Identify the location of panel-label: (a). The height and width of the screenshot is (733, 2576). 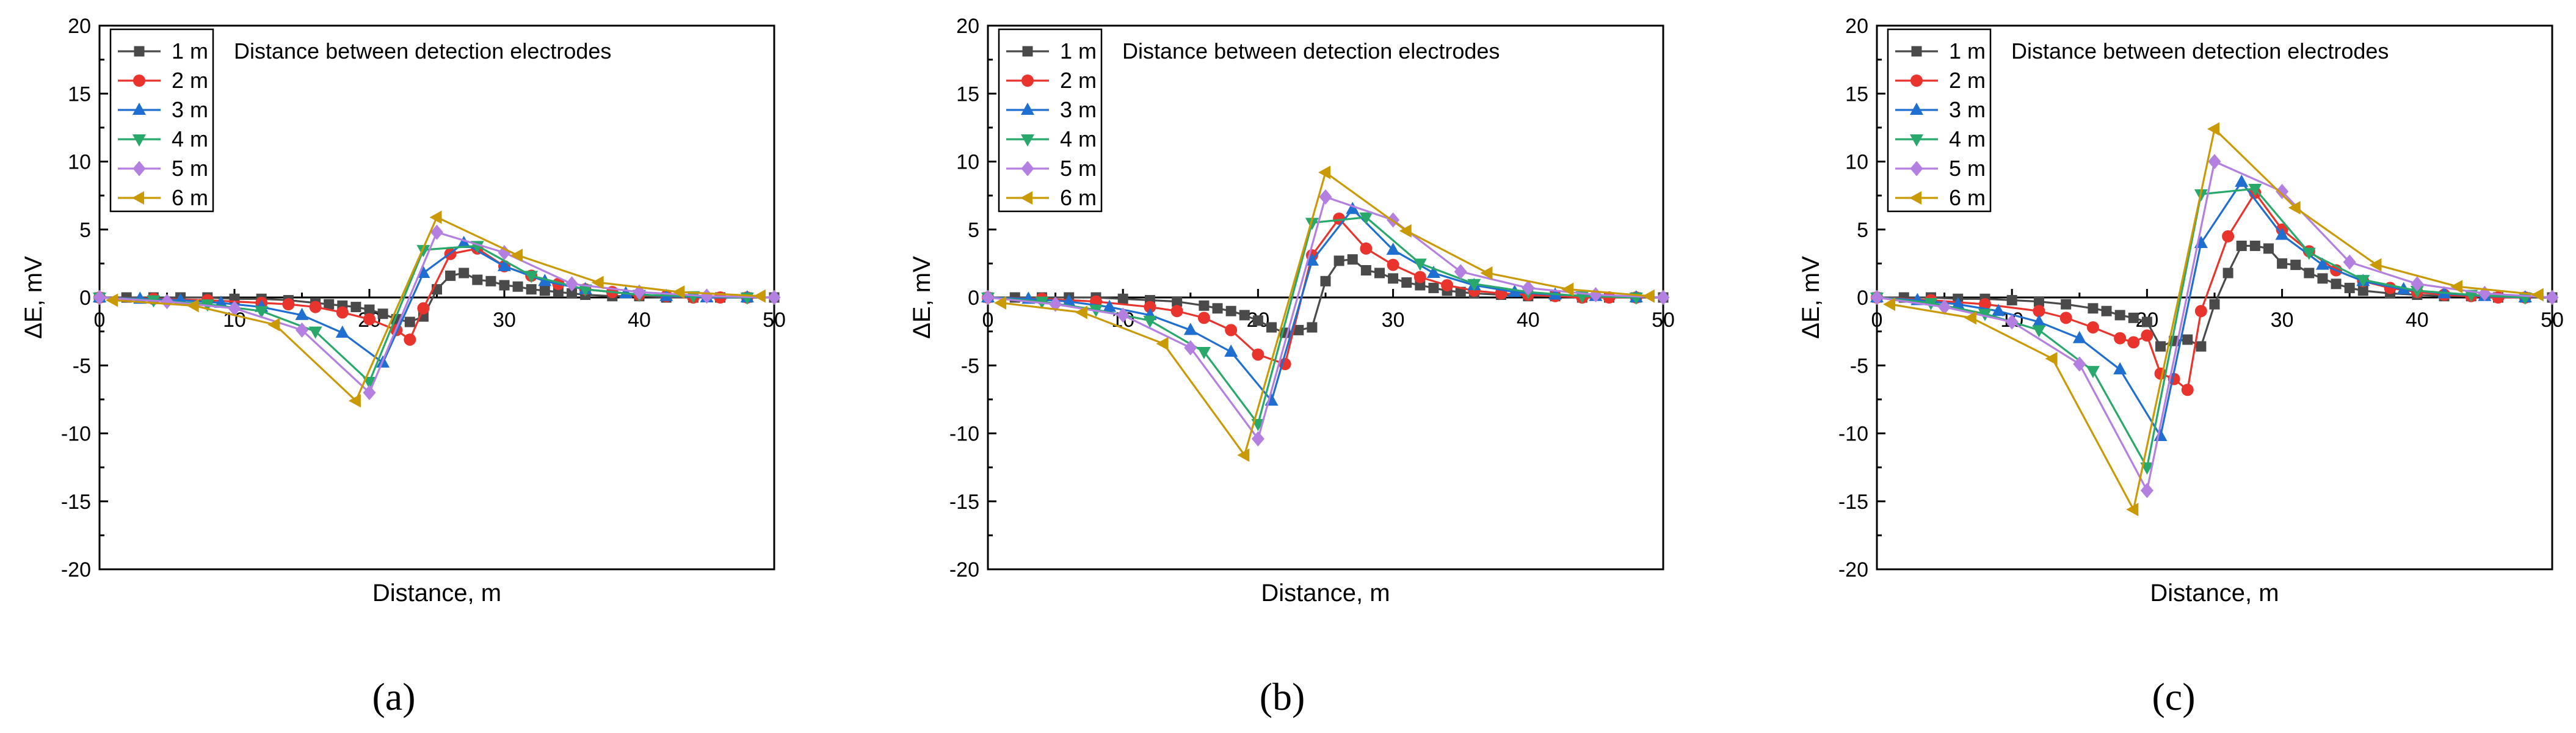
(393, 697).